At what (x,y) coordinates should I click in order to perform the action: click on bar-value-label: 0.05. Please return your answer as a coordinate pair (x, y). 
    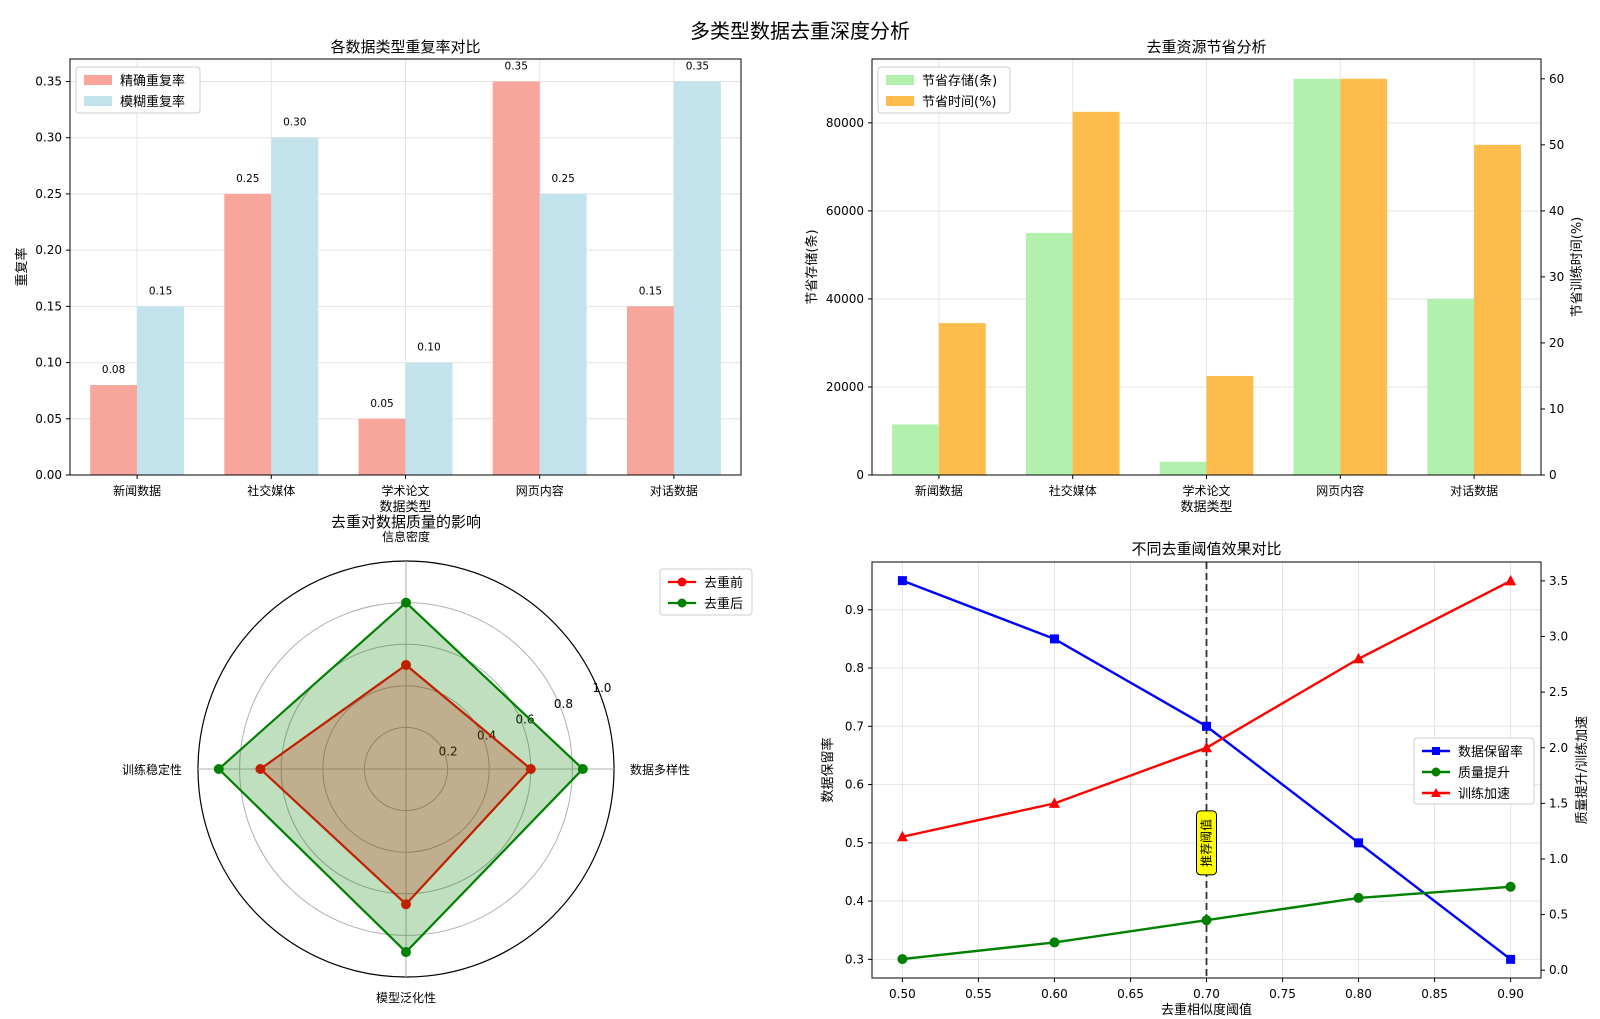
    Looking at the image, I should click on (381, 404).